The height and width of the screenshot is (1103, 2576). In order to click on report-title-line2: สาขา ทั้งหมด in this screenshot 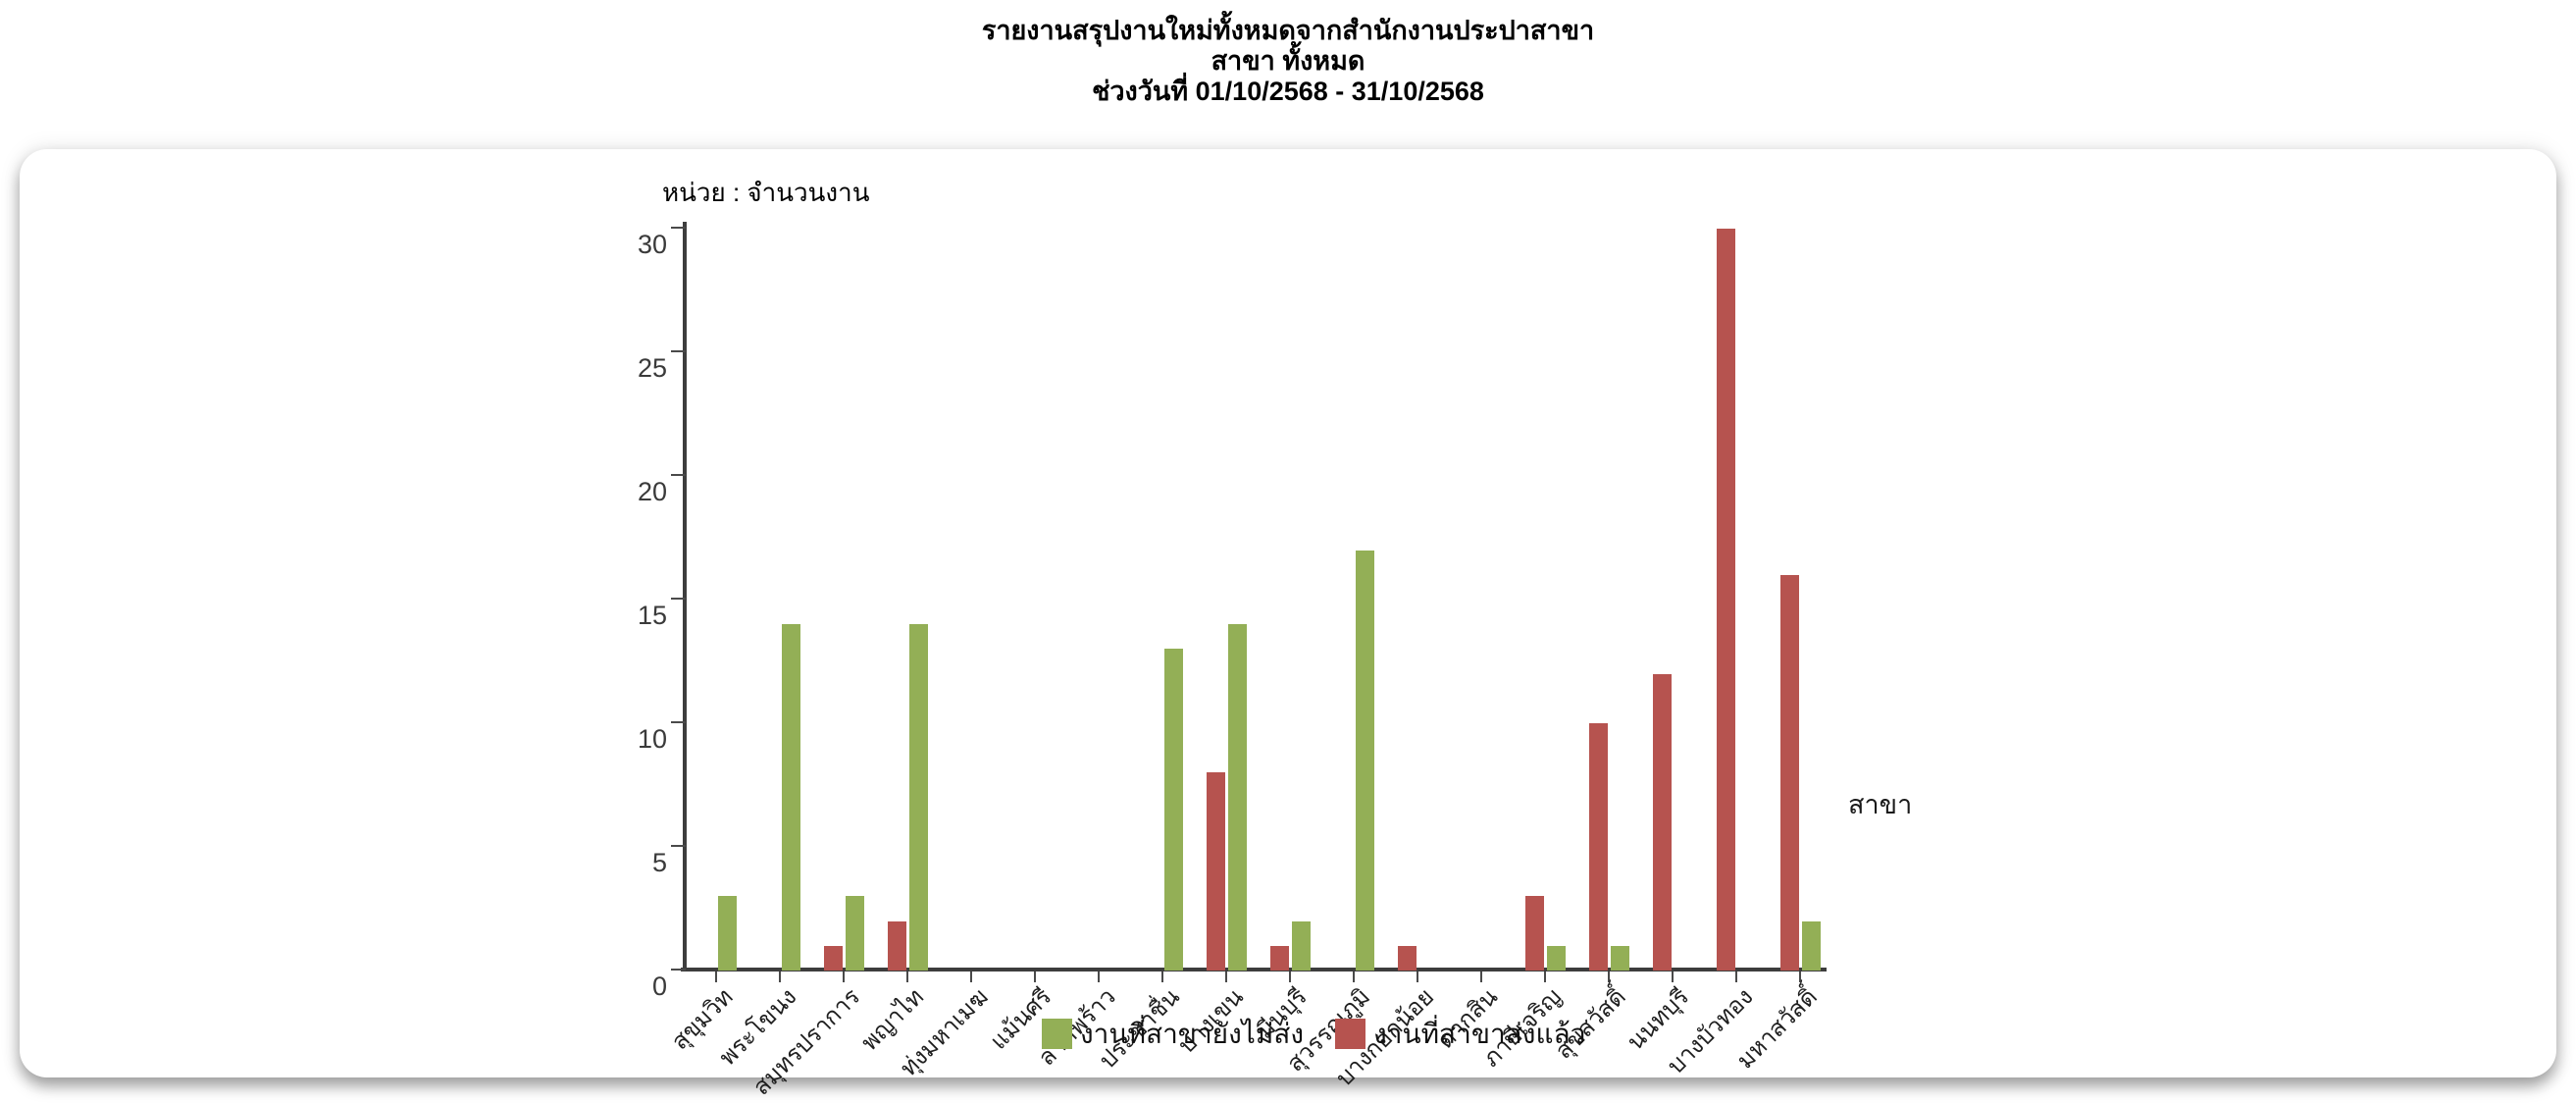, I will do `click(1288, 61)`.